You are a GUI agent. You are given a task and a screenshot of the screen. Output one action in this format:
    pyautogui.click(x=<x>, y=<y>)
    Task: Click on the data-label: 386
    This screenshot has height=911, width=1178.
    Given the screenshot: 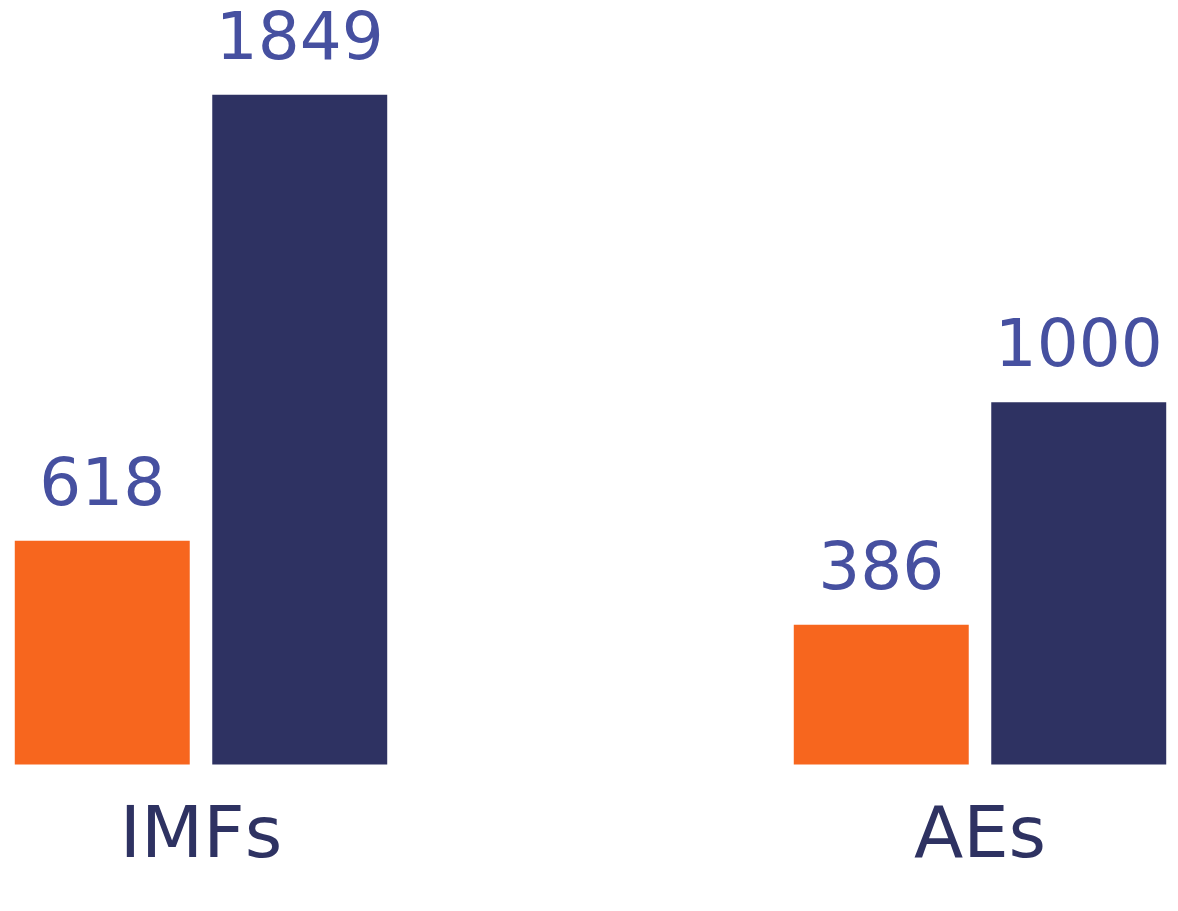 What is the action you would take?
    pyautogui.click(x=881, y=566)
    